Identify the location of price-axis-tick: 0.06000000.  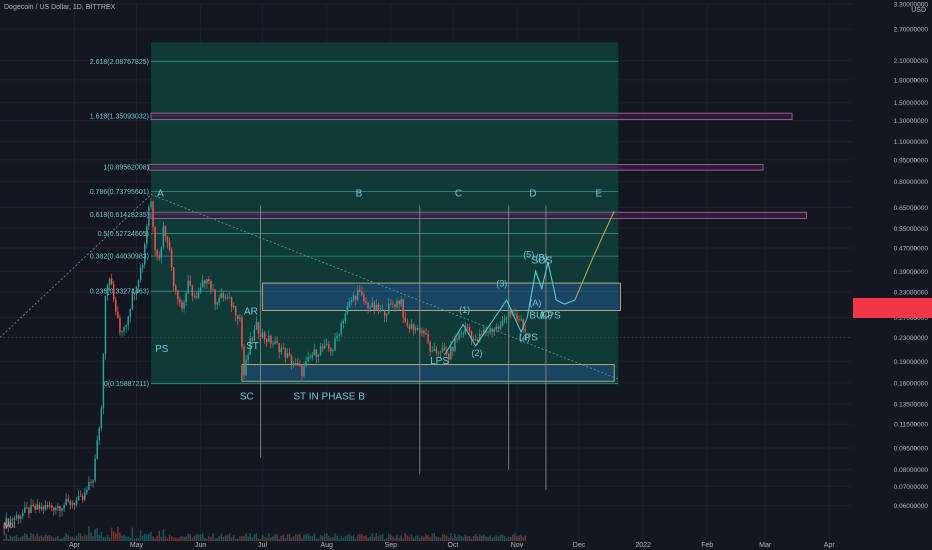
(911, 506).